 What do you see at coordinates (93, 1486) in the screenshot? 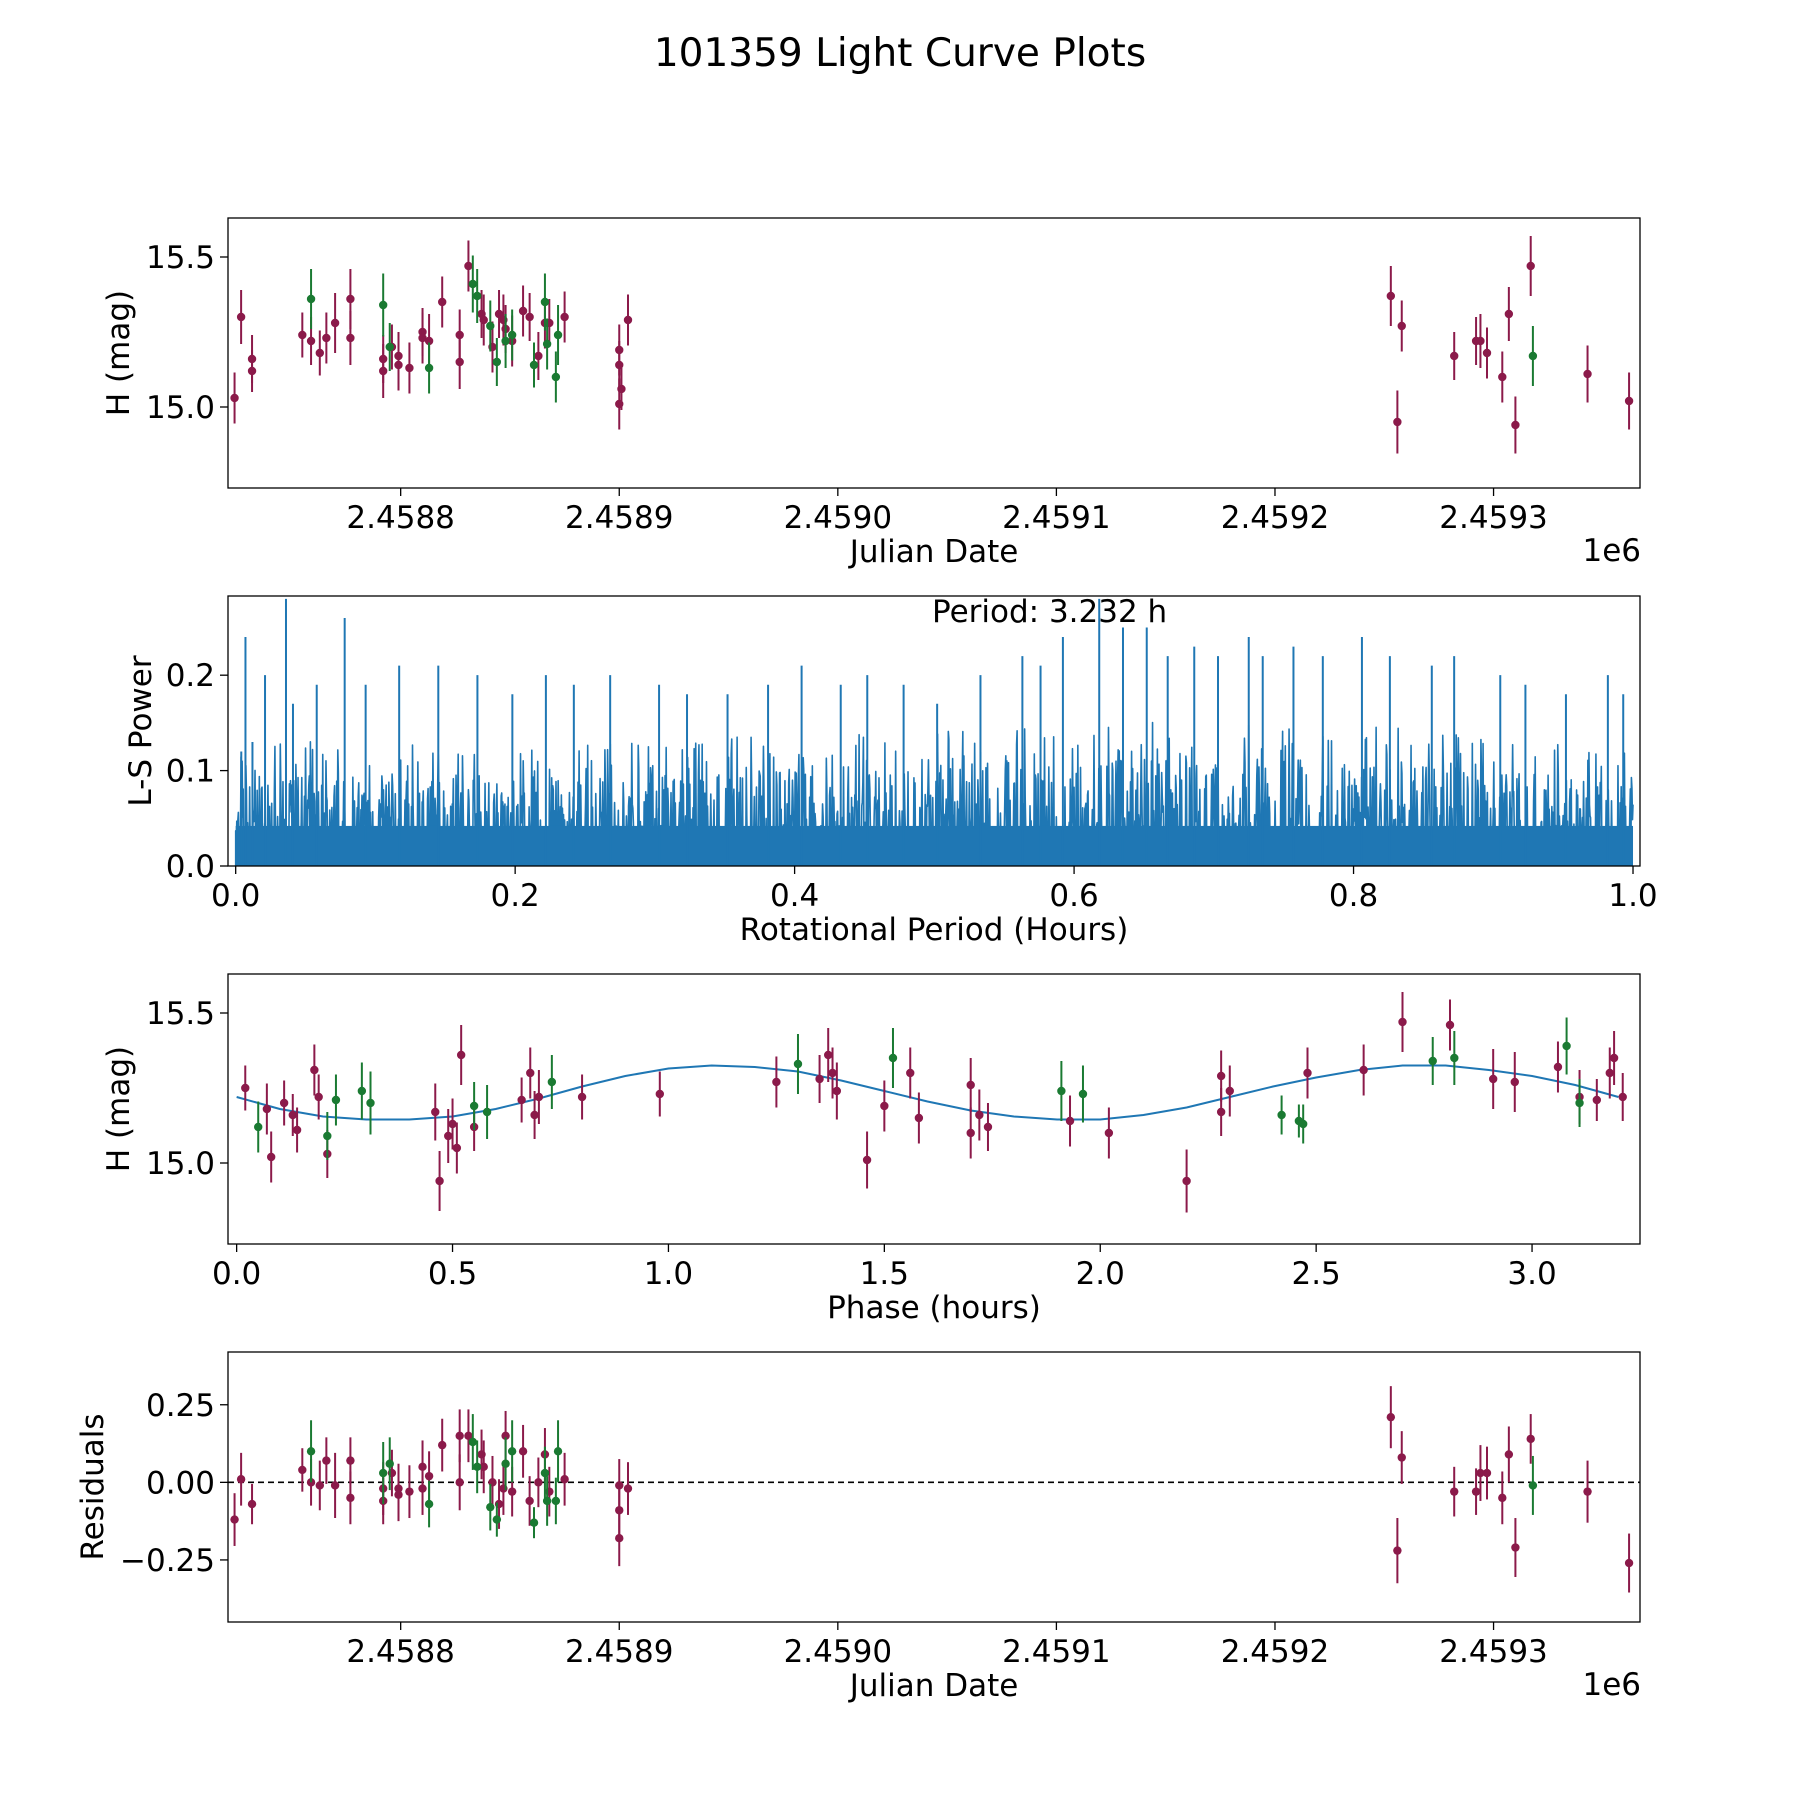
I see `residuals-ylabel: Residuals` at bounding box center [93, 1486].